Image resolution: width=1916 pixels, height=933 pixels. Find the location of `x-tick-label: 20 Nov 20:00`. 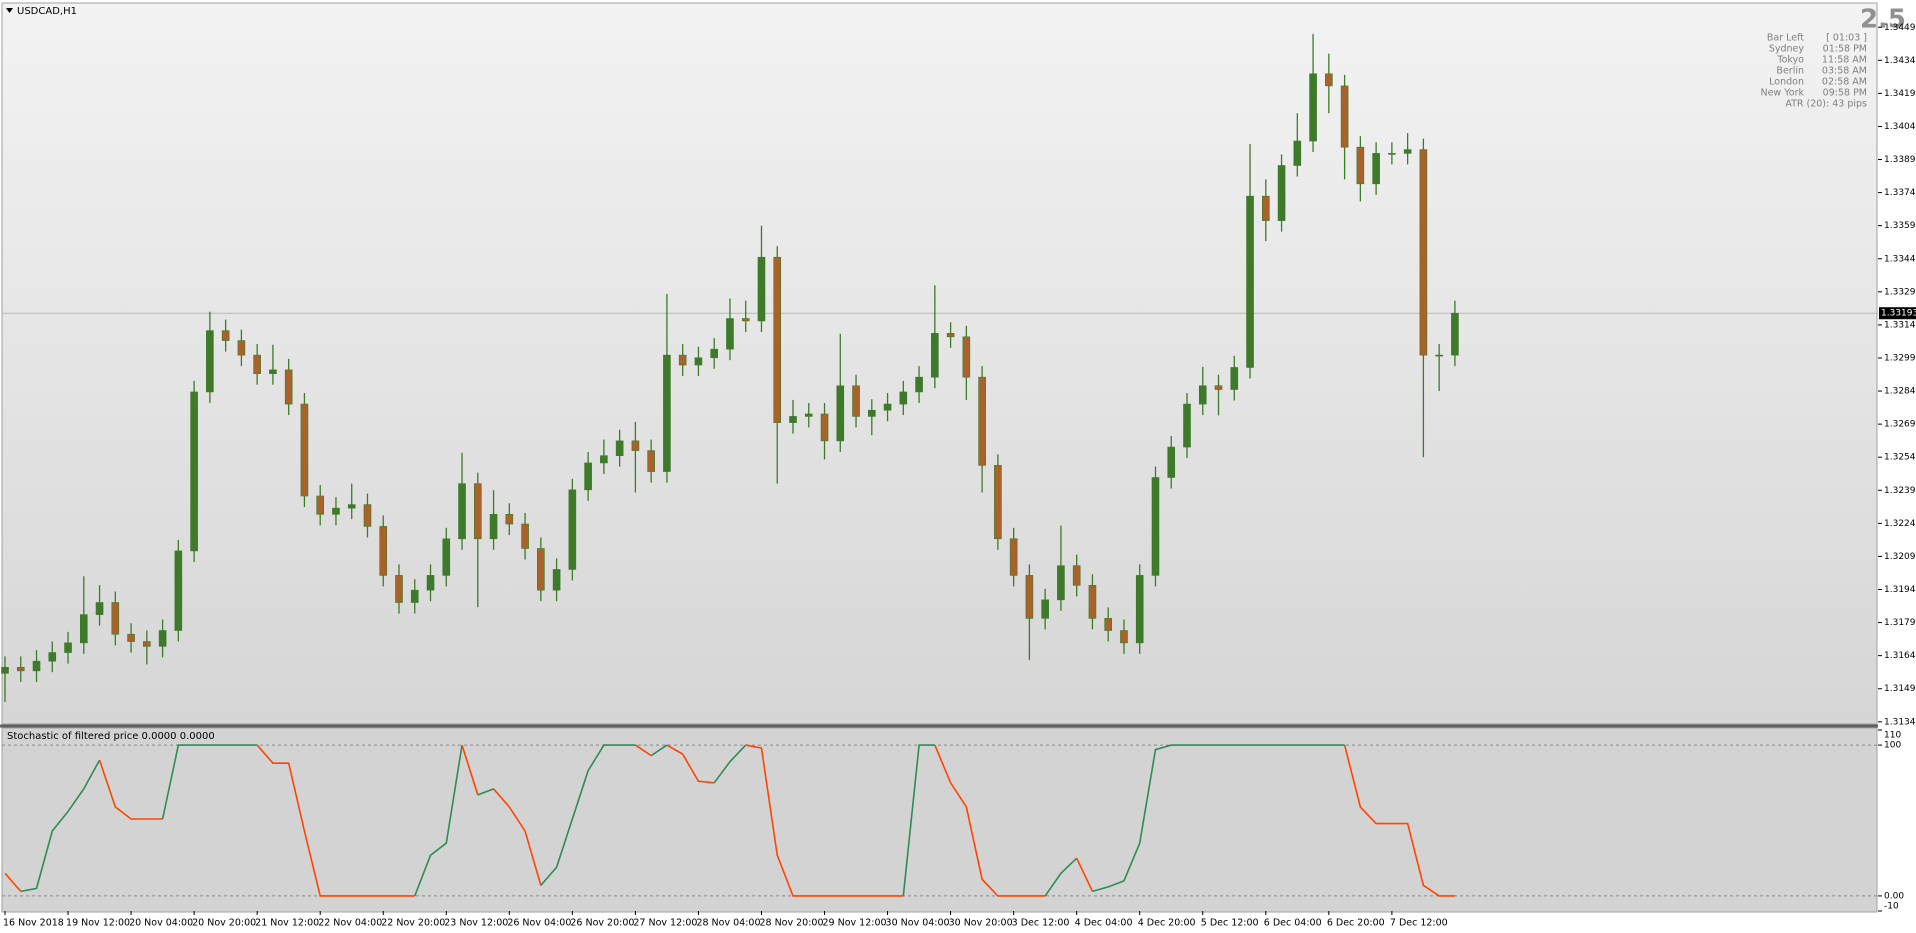

x-tick-label: 20 Nov 20:00 is located at coordinates (224, 923).